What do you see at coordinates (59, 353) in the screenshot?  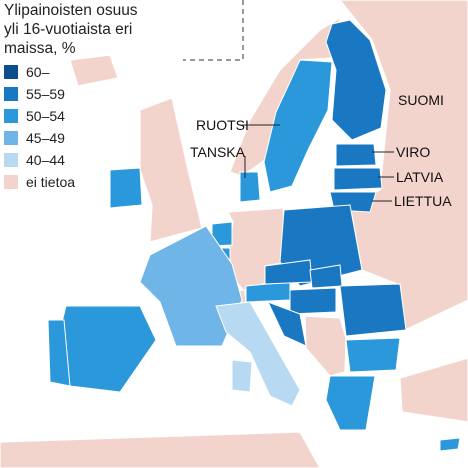 I see `portugal` at bounding box center [59, 353].